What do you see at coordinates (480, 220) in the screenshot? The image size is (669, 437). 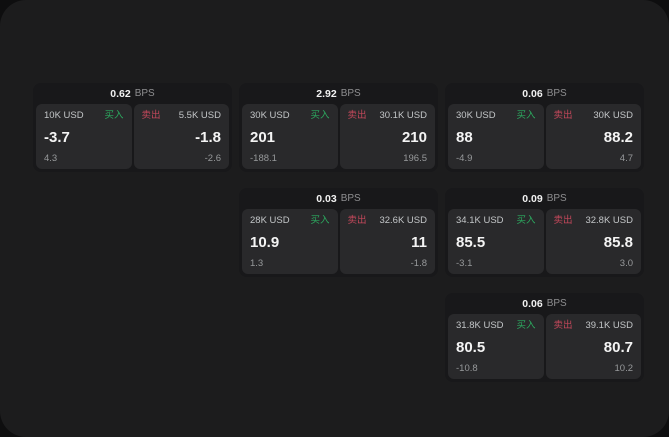 I see `buy-size-label: 34.1K USD` at bounding box center [480, 220].